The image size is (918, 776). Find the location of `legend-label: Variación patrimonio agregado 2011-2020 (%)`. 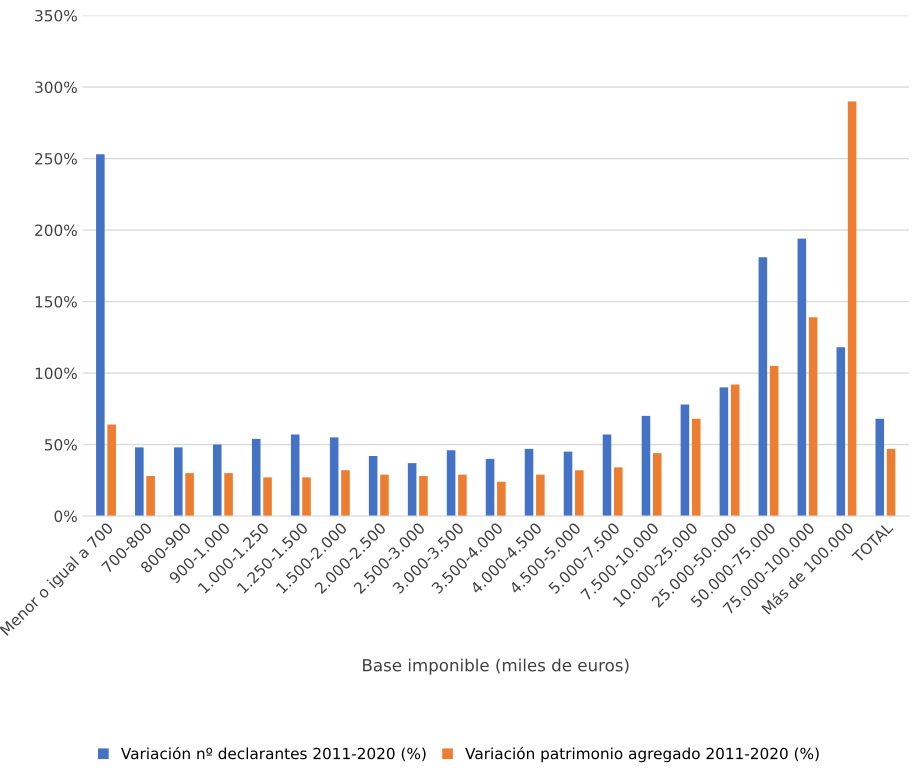

legend-label: Variación patrimonio agregado 2011-2020 (%) is located at coordinates (642, 754).